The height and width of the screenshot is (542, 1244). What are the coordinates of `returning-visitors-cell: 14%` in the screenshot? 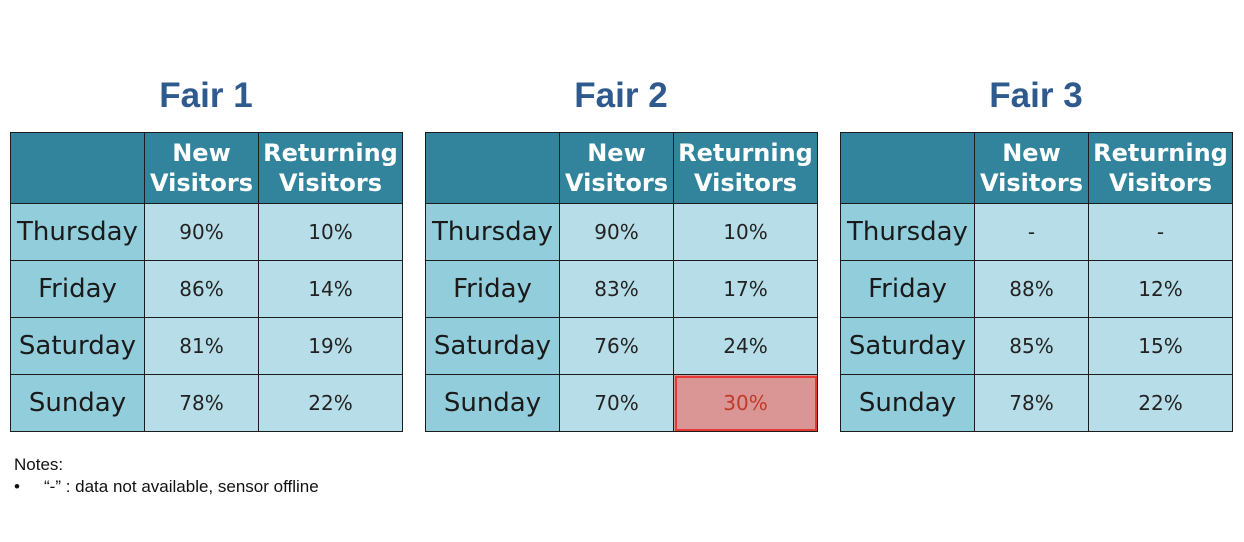 It's located at (330, 289).